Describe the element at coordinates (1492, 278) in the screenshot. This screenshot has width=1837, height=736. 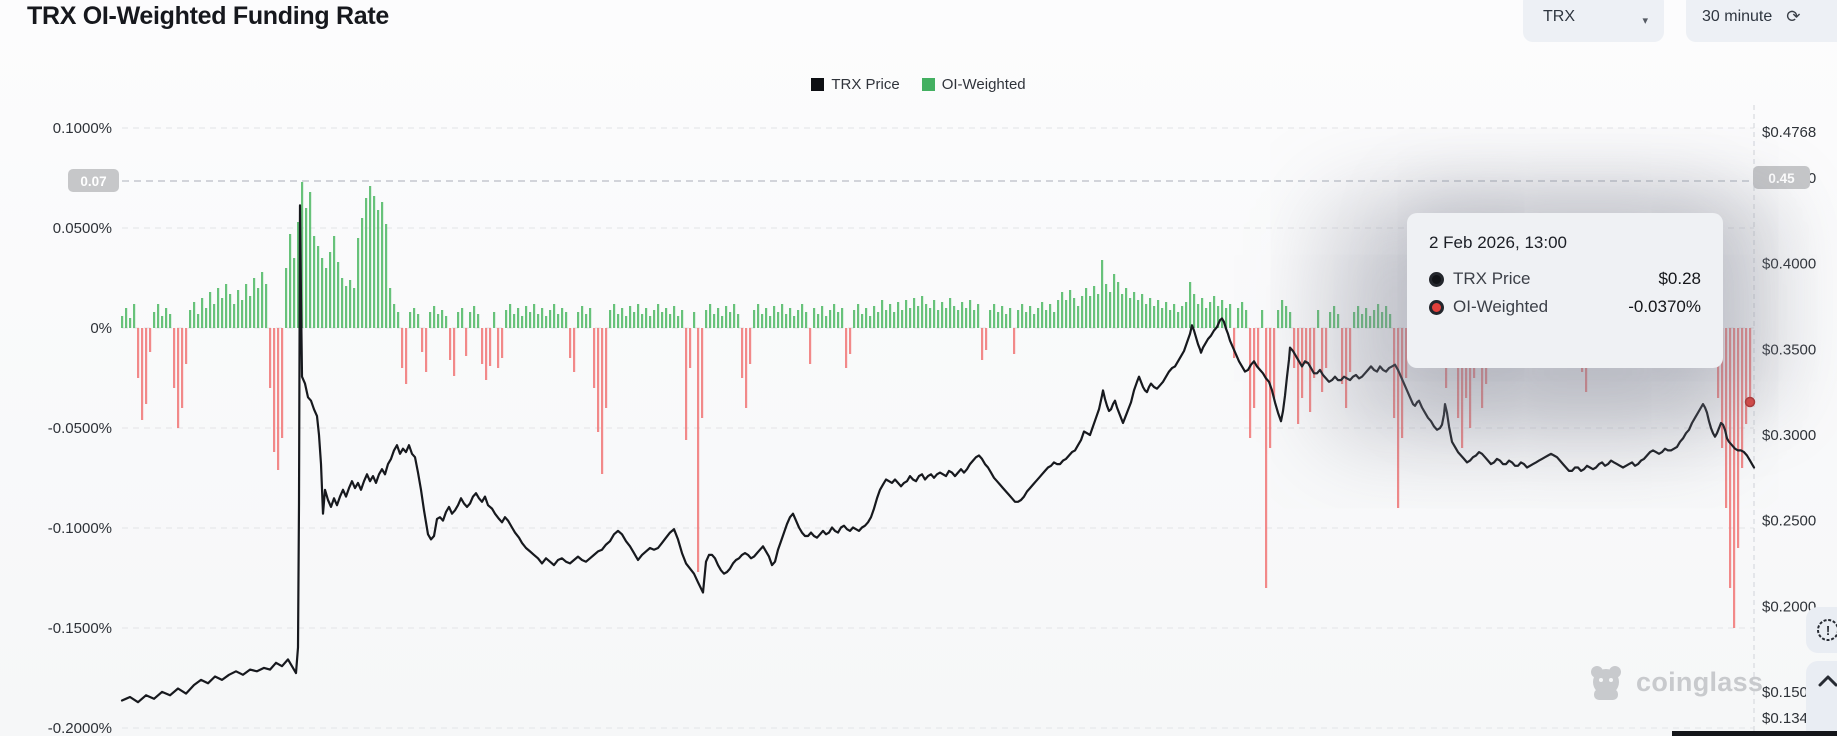
I see `tooltip-label-price: TRX Price` at that location.